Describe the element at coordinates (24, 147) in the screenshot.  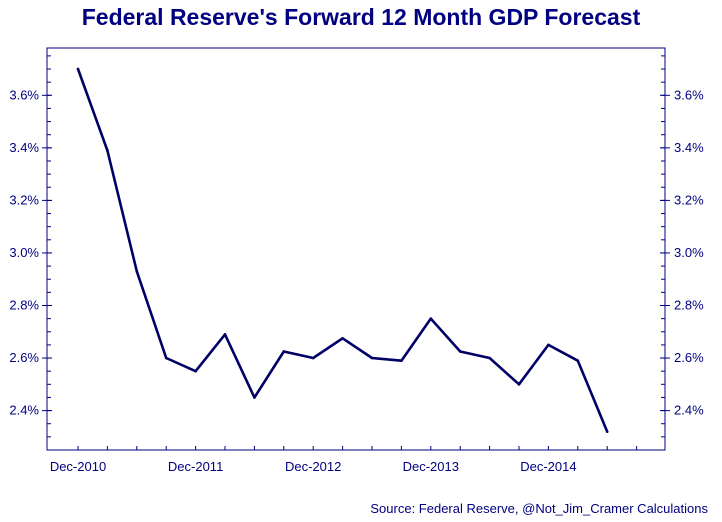
I see `y-tick-label-left: 3.4%` at that location.